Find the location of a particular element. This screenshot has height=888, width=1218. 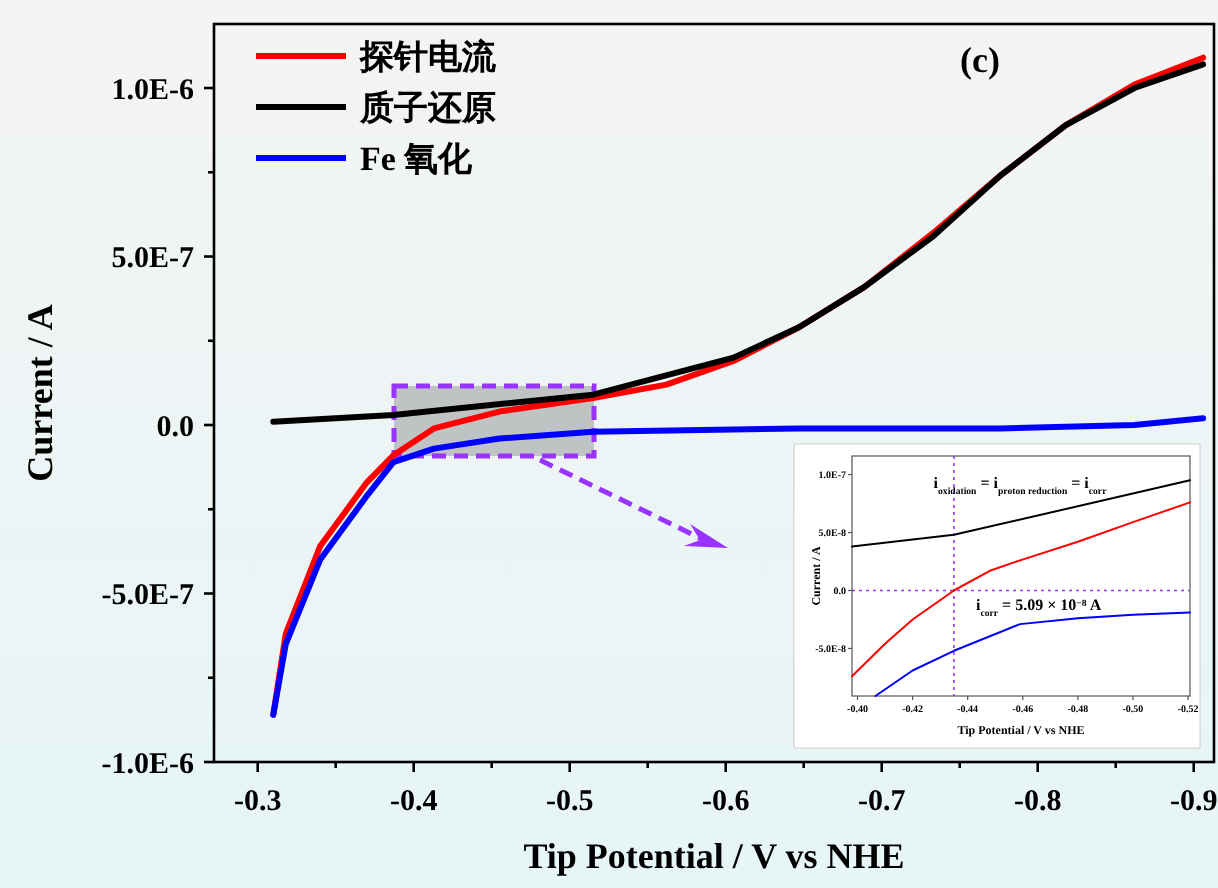

y-axis-title: Current / A is located at coordinates (40, 393).